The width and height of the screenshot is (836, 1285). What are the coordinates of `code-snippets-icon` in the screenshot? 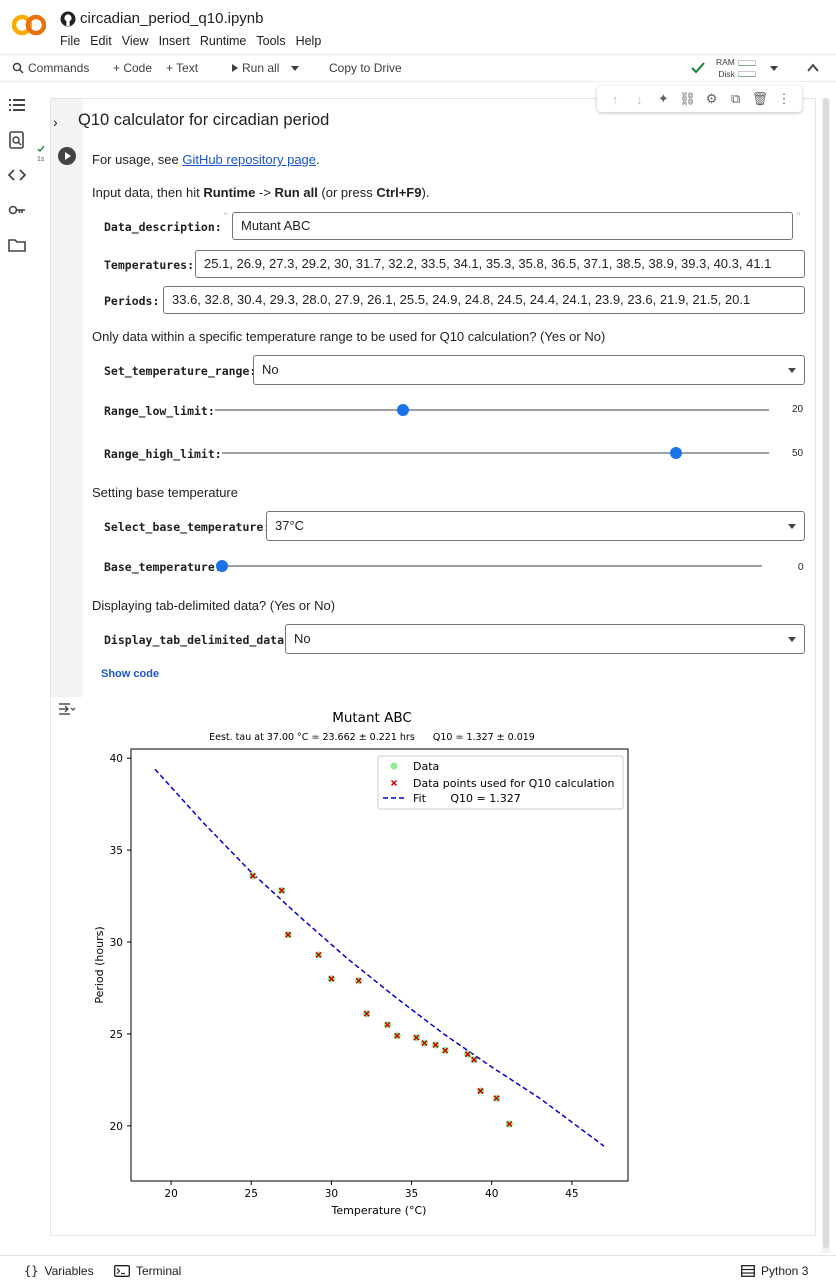 It's located at (17, 175).